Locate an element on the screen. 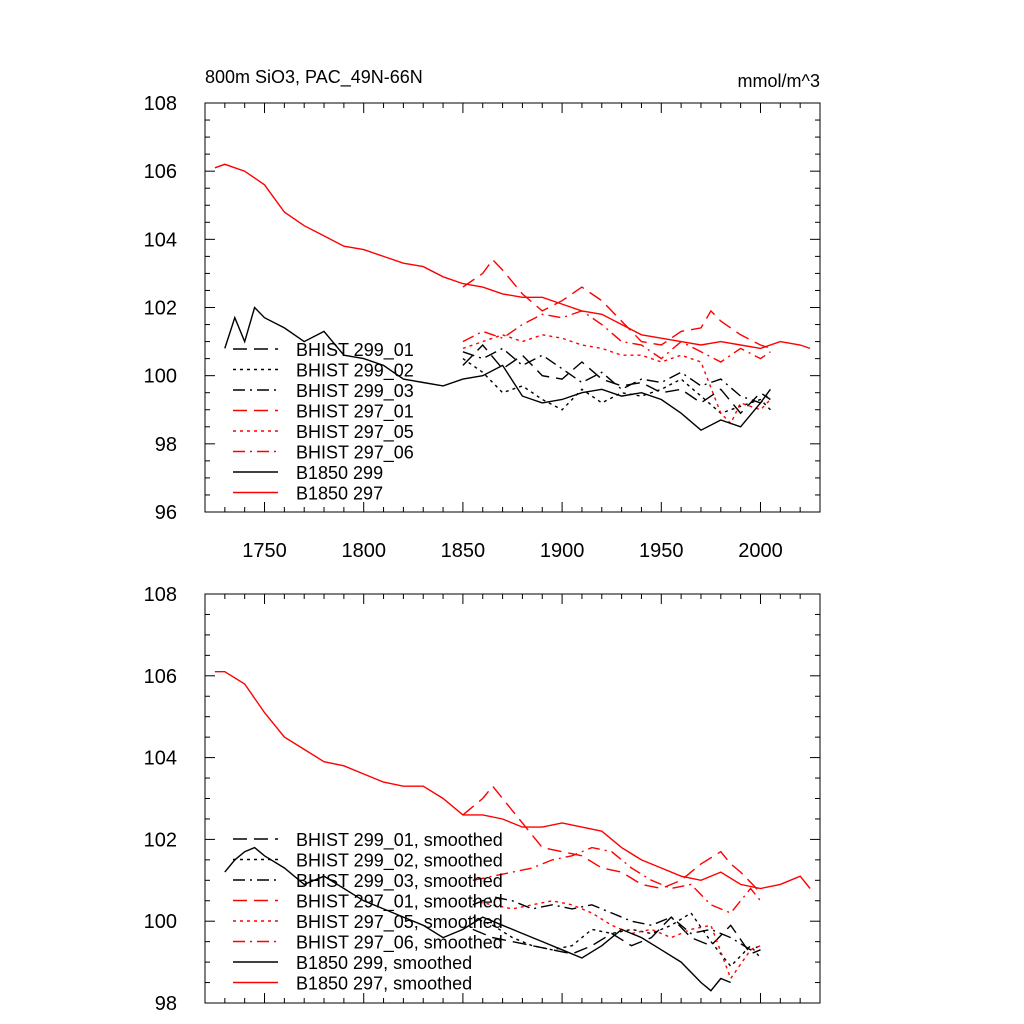  series-line-bhist-299-01-smoothed is located at coordinates (616, 935).